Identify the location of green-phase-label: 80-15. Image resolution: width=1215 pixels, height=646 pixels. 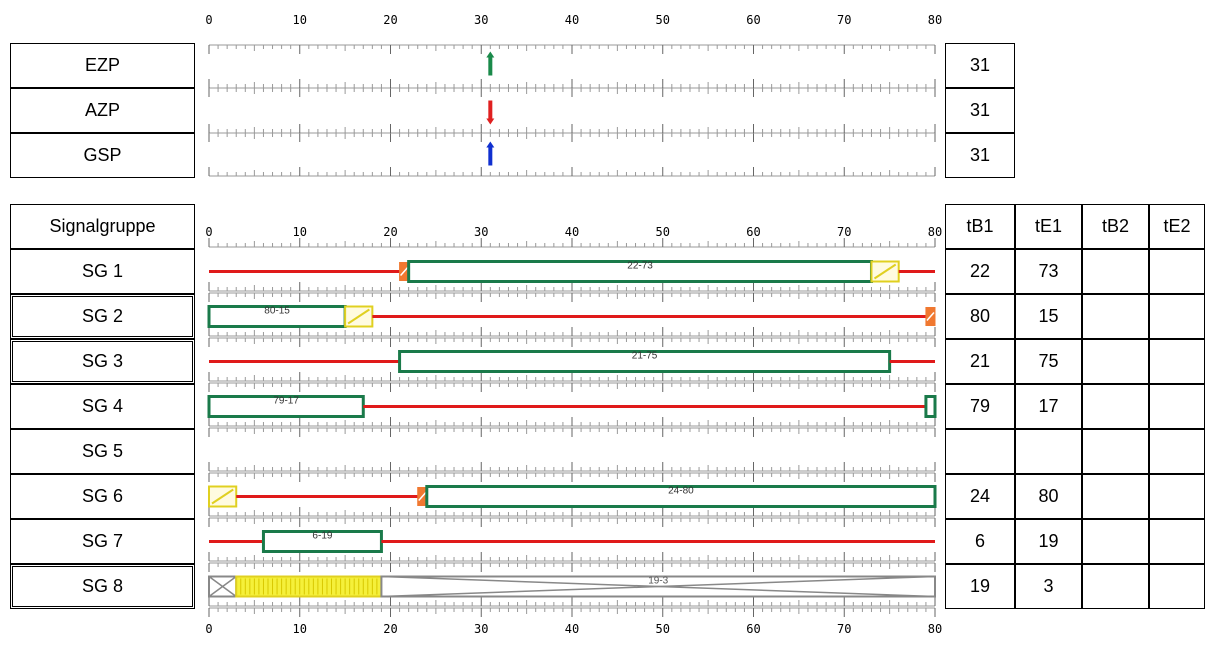
(277, 311).